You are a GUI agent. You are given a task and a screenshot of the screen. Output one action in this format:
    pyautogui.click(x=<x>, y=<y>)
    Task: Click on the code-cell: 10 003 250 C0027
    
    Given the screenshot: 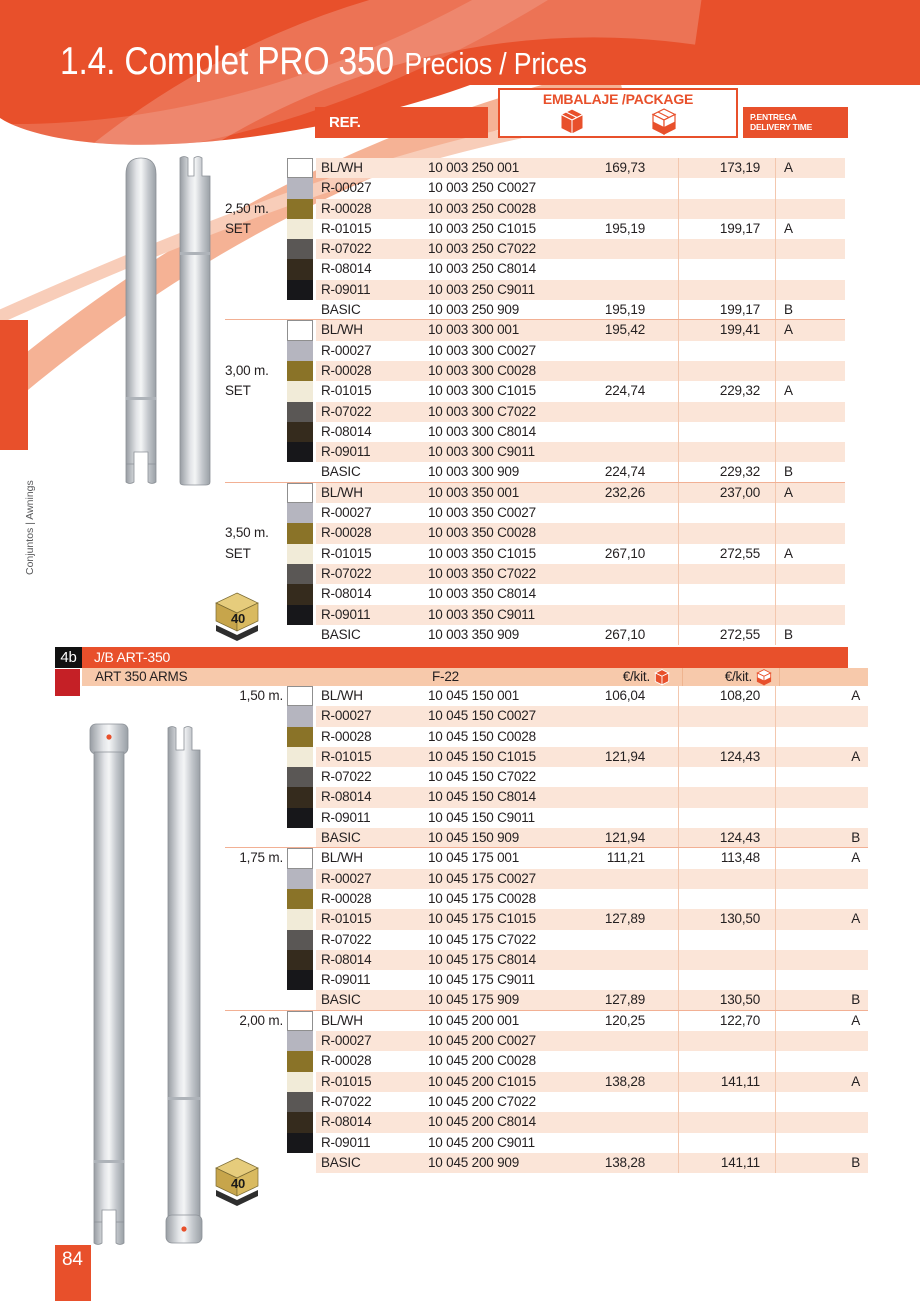 What is the action you would take?
    pyautogui.click(x=482, y=188)
    